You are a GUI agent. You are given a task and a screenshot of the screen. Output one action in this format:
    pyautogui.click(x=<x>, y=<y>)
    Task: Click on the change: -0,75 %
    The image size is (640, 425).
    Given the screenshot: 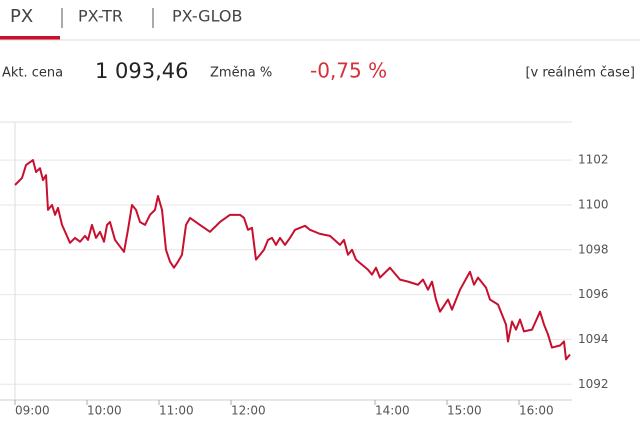 What is the action you would take?
    pyautogui.click(x=348, y=71)
    